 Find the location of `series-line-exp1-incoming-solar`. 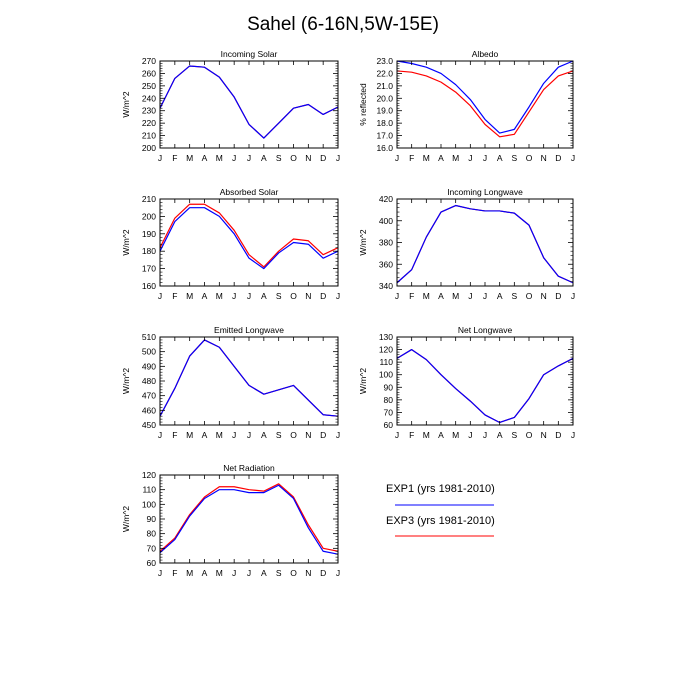

series-line-exp1-incoming-solar is located at coordinates (249, 102).